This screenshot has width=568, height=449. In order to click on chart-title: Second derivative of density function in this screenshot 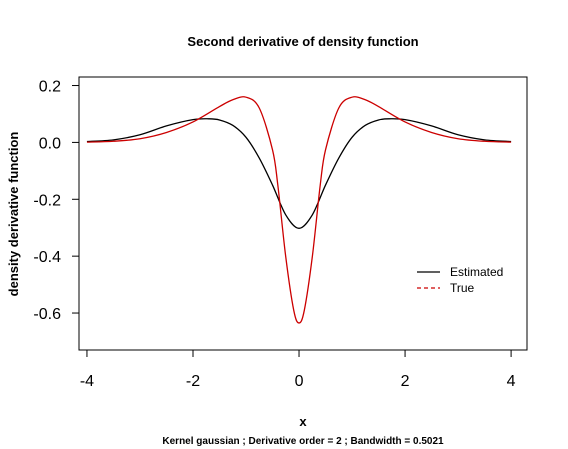, I will do `click(302, 41)`.